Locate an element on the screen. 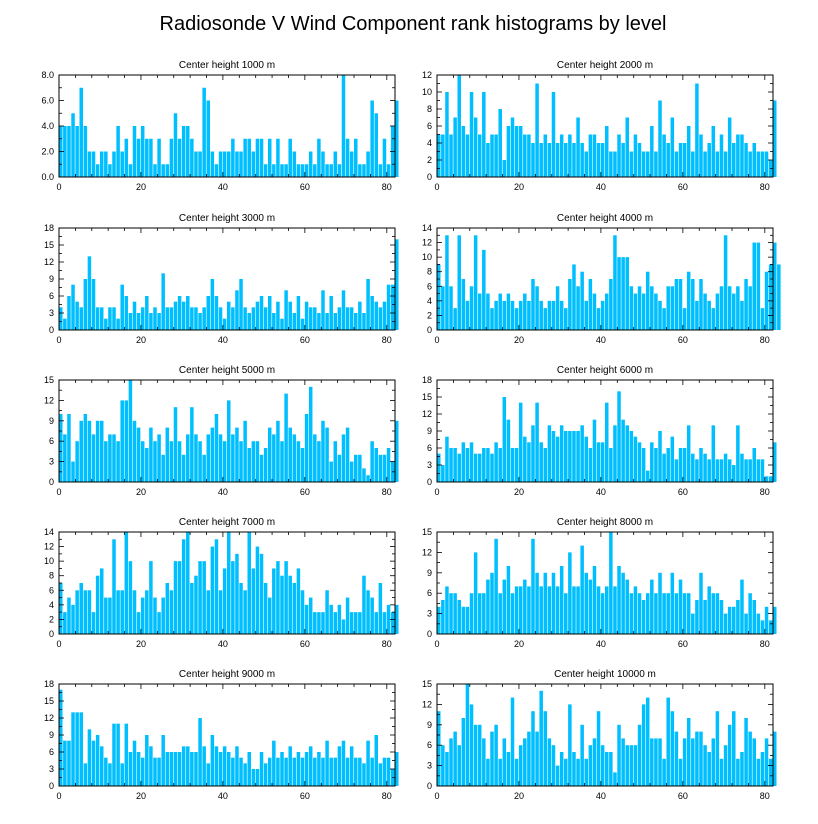 The width and height of the screenshot is (818, 824). panel-5: Center height 5000 m 0 20 40 60 80 0 3 6 9 12 15 is located at coordinates (221, 431).